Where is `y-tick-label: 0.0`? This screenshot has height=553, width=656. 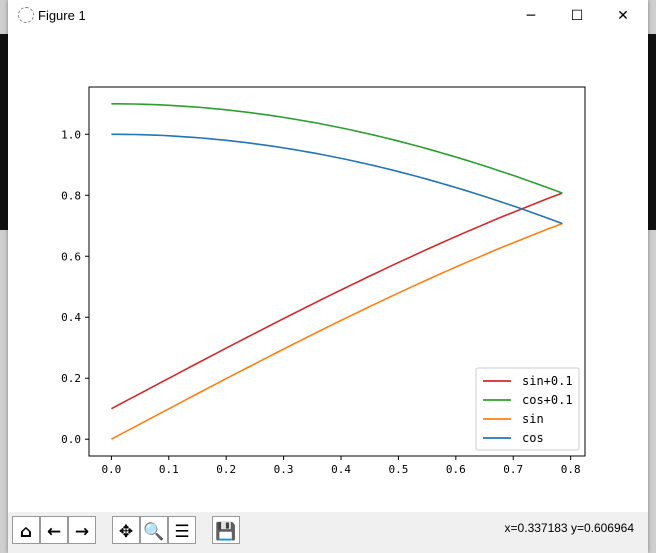
y-tick-label: 0.0 is located at coordinates (71, 439).